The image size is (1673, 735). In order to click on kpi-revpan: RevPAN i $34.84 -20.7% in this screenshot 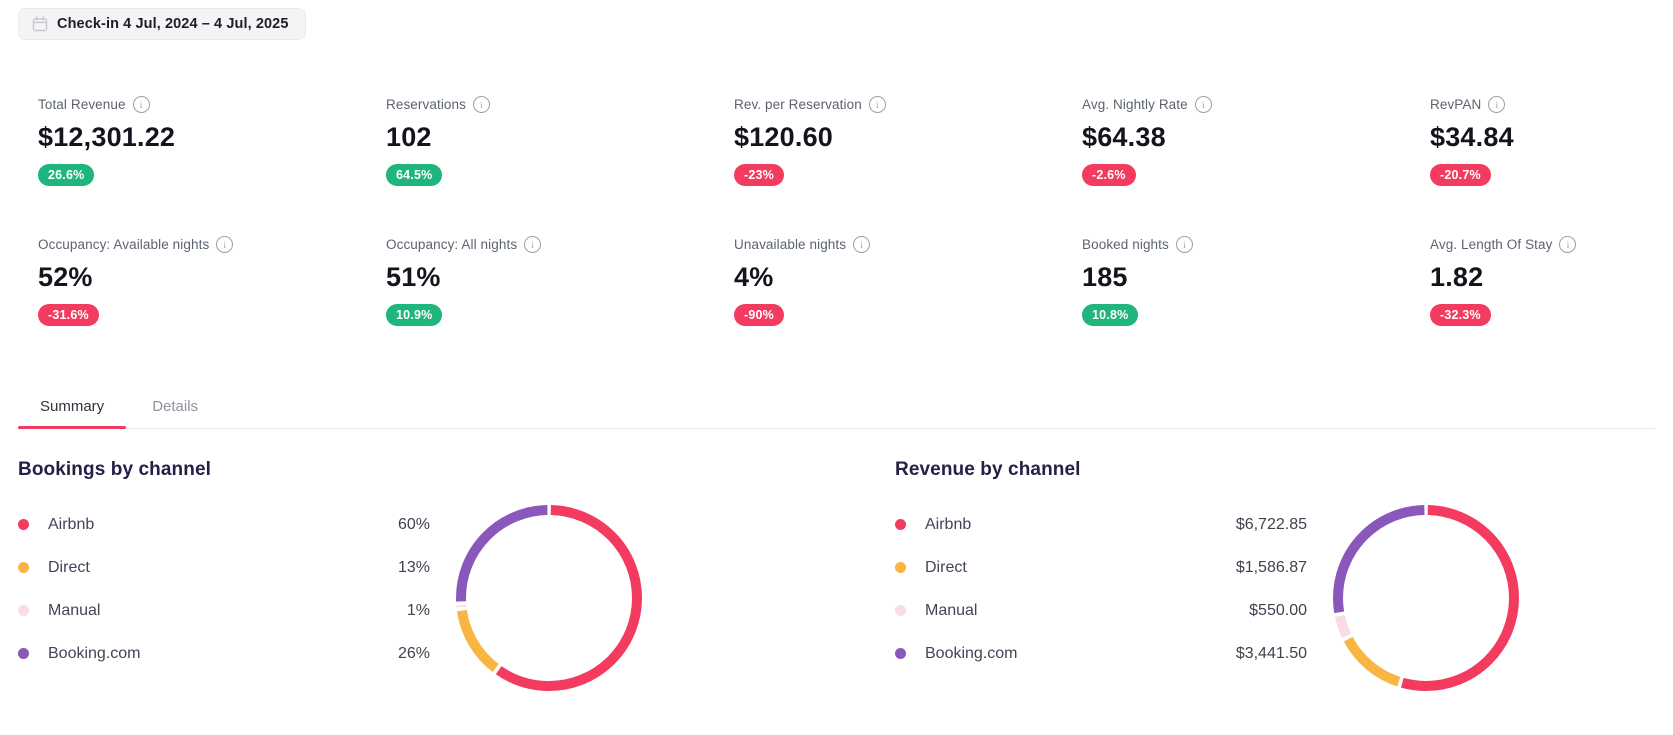, I will do `click(1542, 141)`.